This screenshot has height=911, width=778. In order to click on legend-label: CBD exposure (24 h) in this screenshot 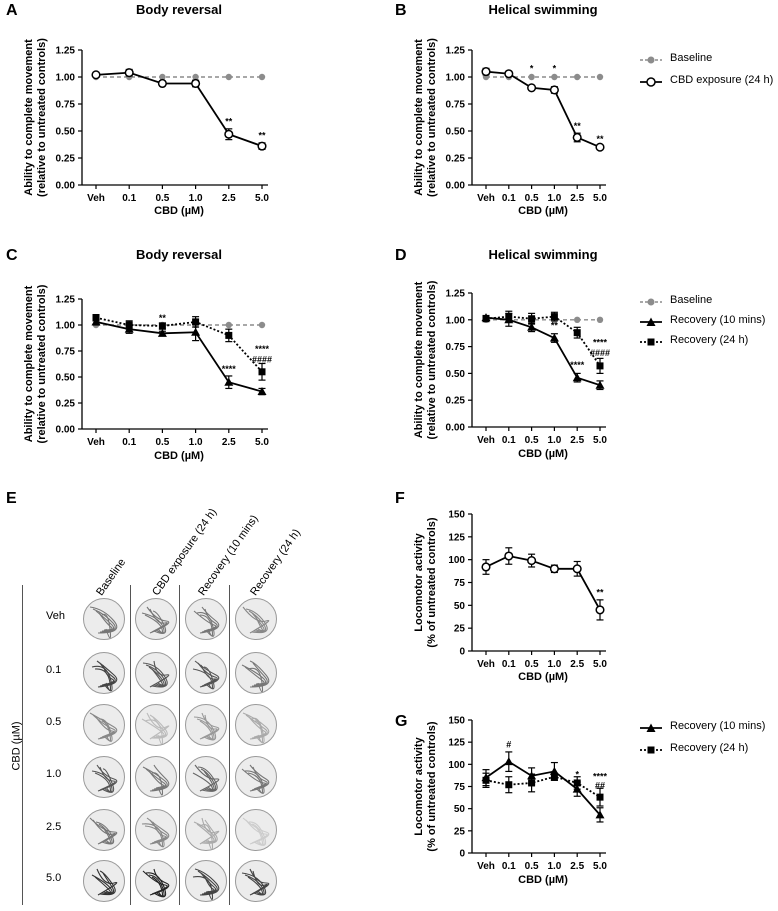, I will do `click(722, 80)`.